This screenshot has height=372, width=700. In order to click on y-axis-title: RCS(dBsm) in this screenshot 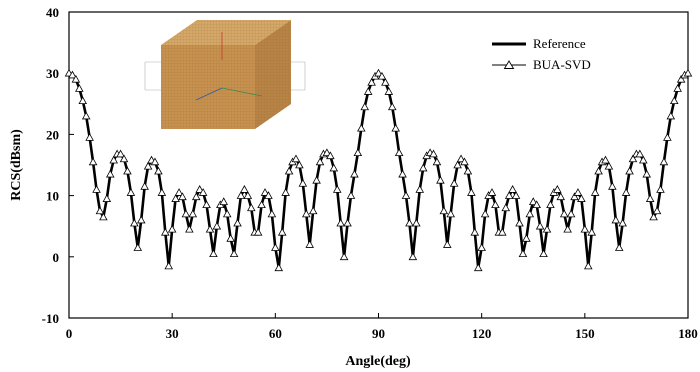, I will do `click(16, 165)`.